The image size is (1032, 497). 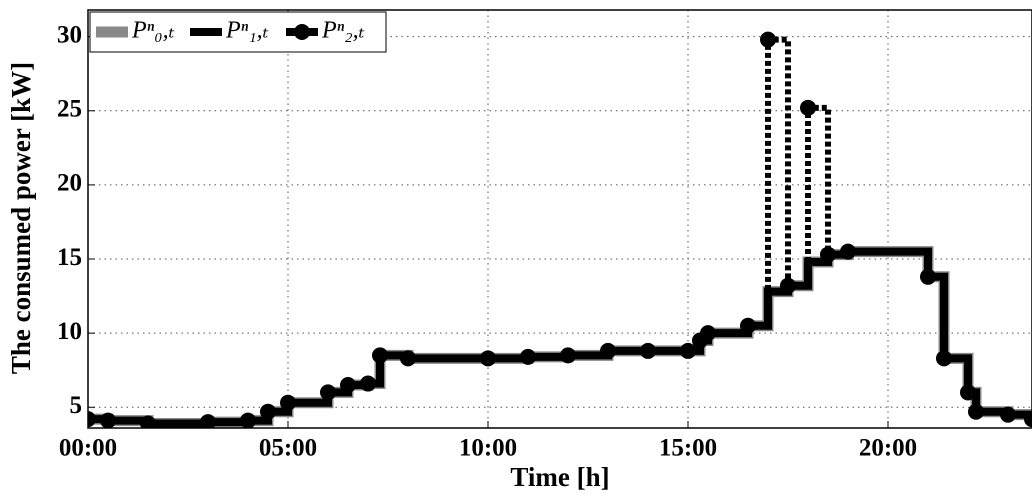 What do you see at coordinates (247, 31) in the screenshot?
I see `legend-label: Pⁿ₁,ₜ` at bounding box center [247, 31].